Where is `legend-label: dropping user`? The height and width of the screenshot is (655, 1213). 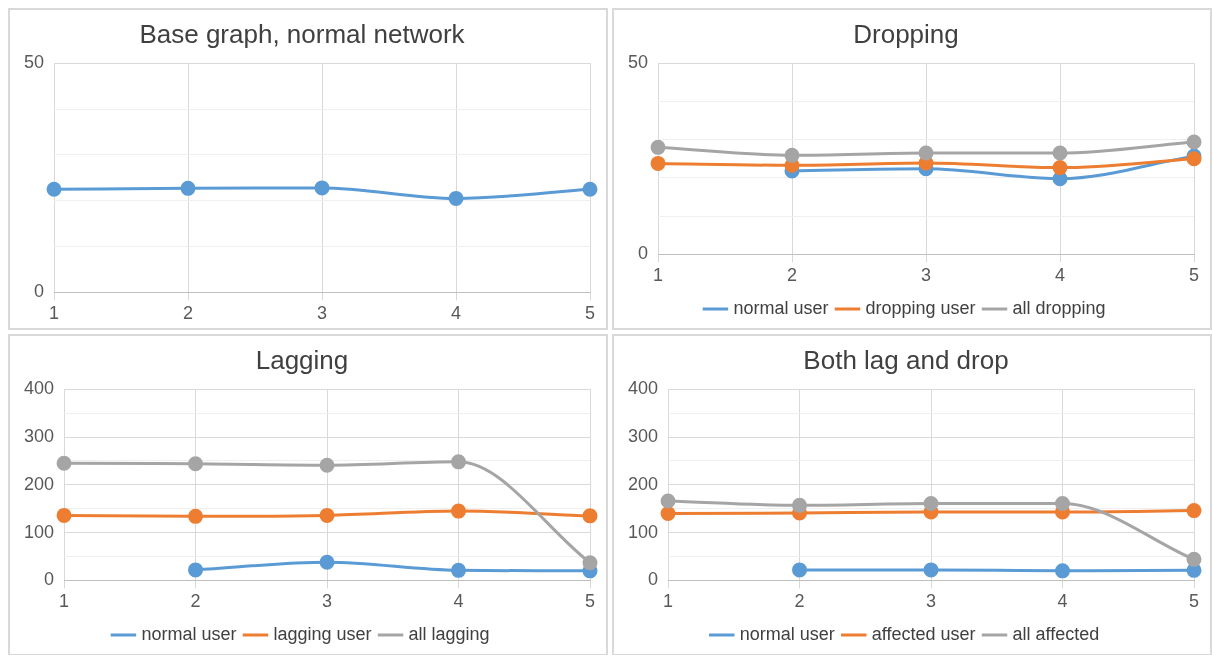
legend-label: dropping user is located at coordinates (920, 307).